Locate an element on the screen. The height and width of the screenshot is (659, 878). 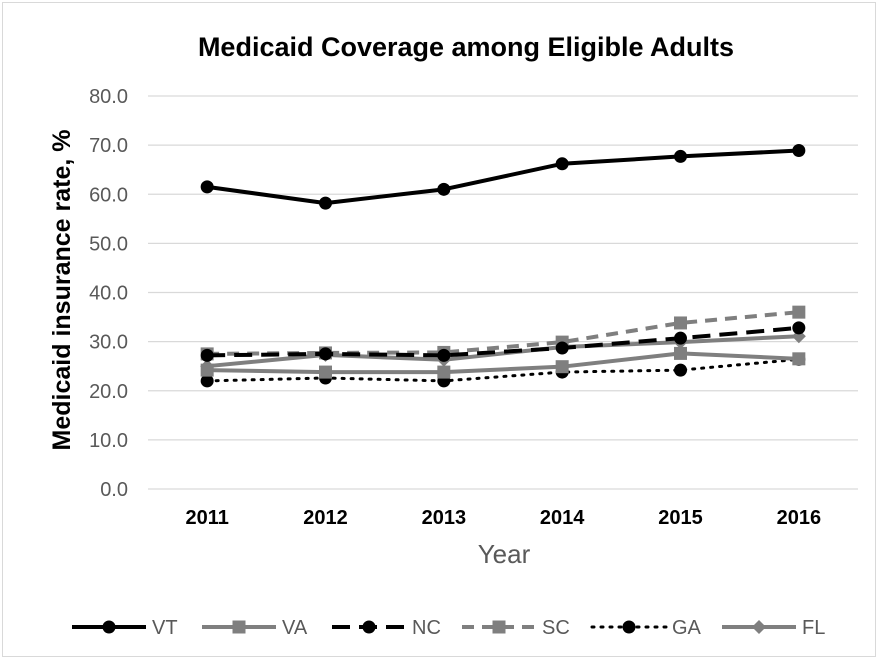
y-tick-label: 60.0 is located at coordinates (108, 195).